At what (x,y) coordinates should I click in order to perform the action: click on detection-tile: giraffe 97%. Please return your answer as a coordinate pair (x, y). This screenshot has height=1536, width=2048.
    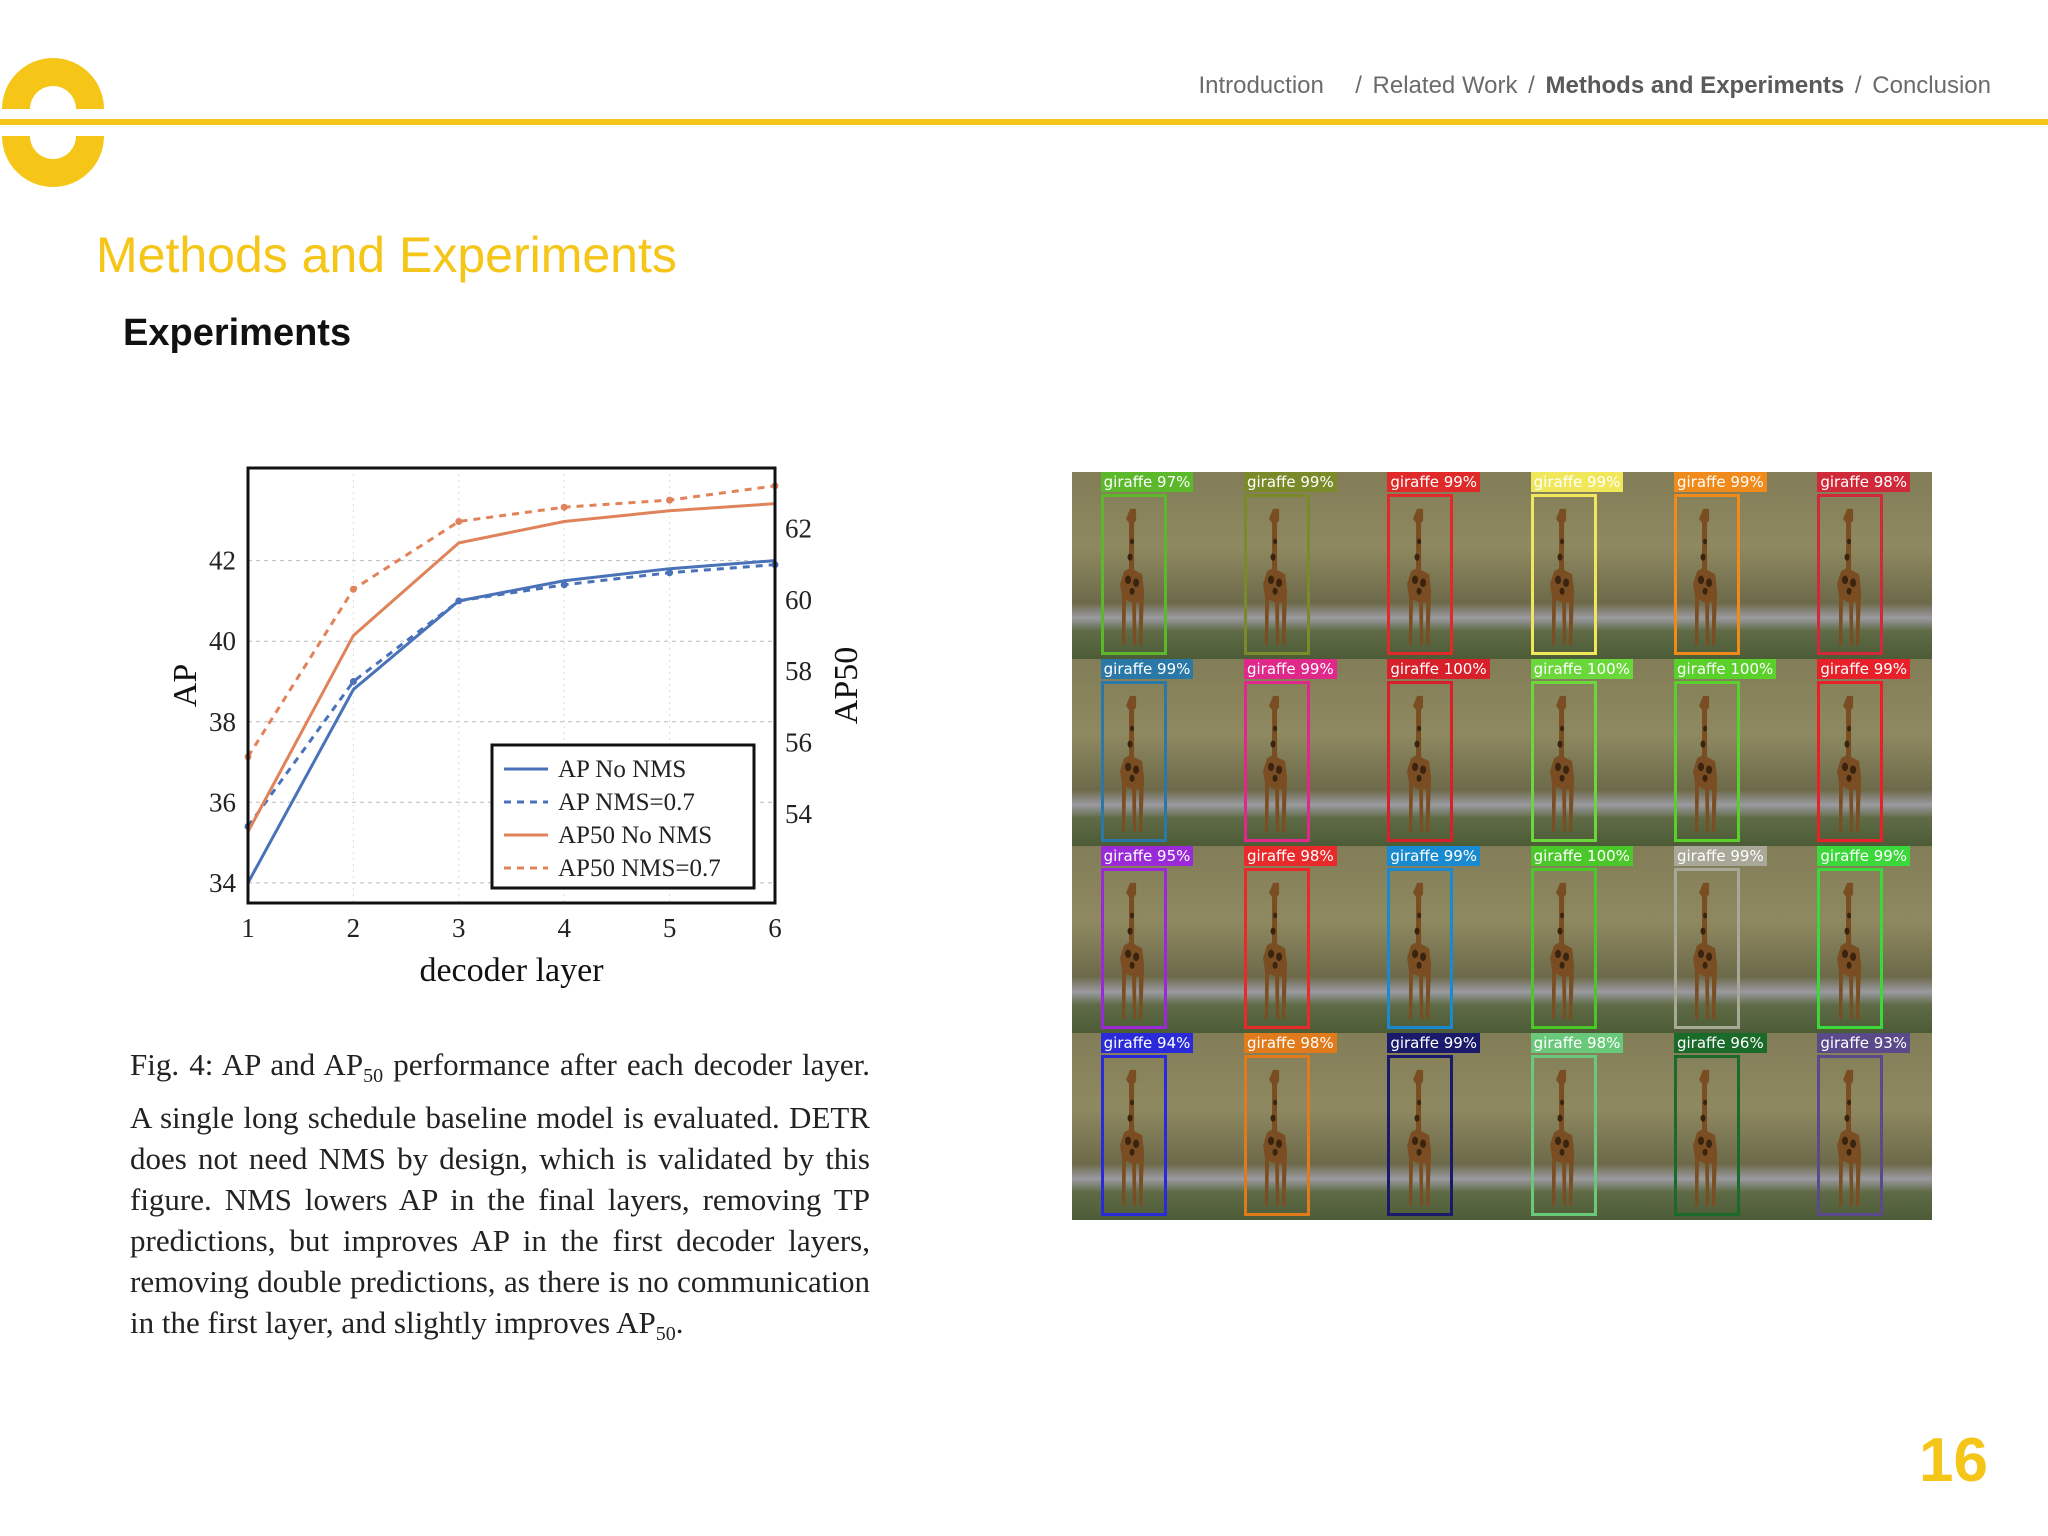
    Looking at the image, I should click on (1144, 565).